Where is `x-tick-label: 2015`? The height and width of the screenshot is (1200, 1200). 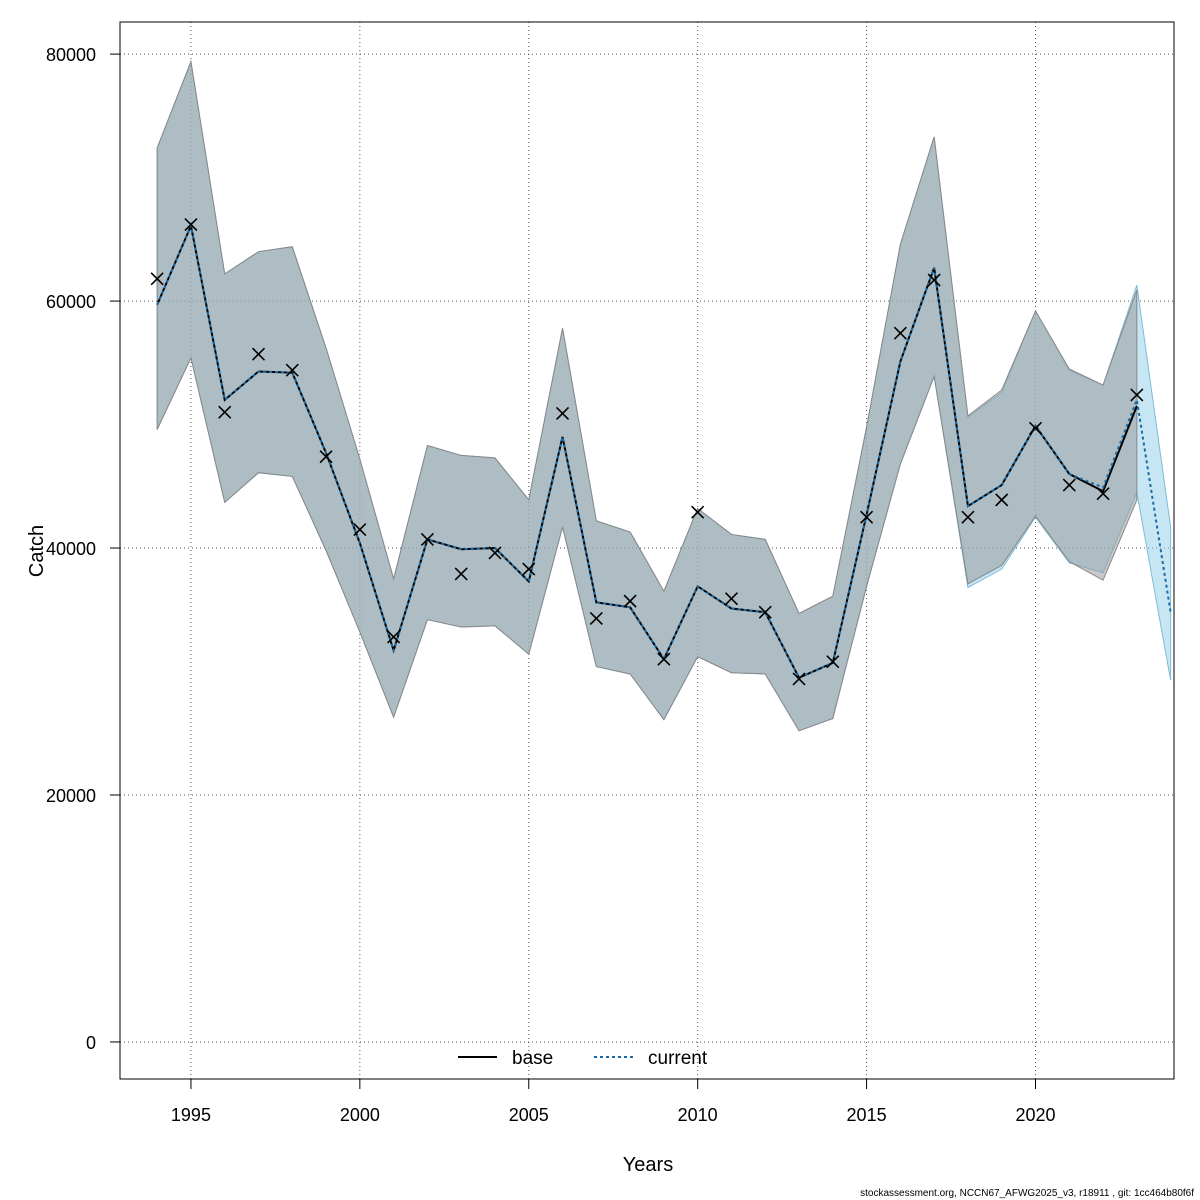
x-tick-label: 2015 is located at coordinates (867, 1115).